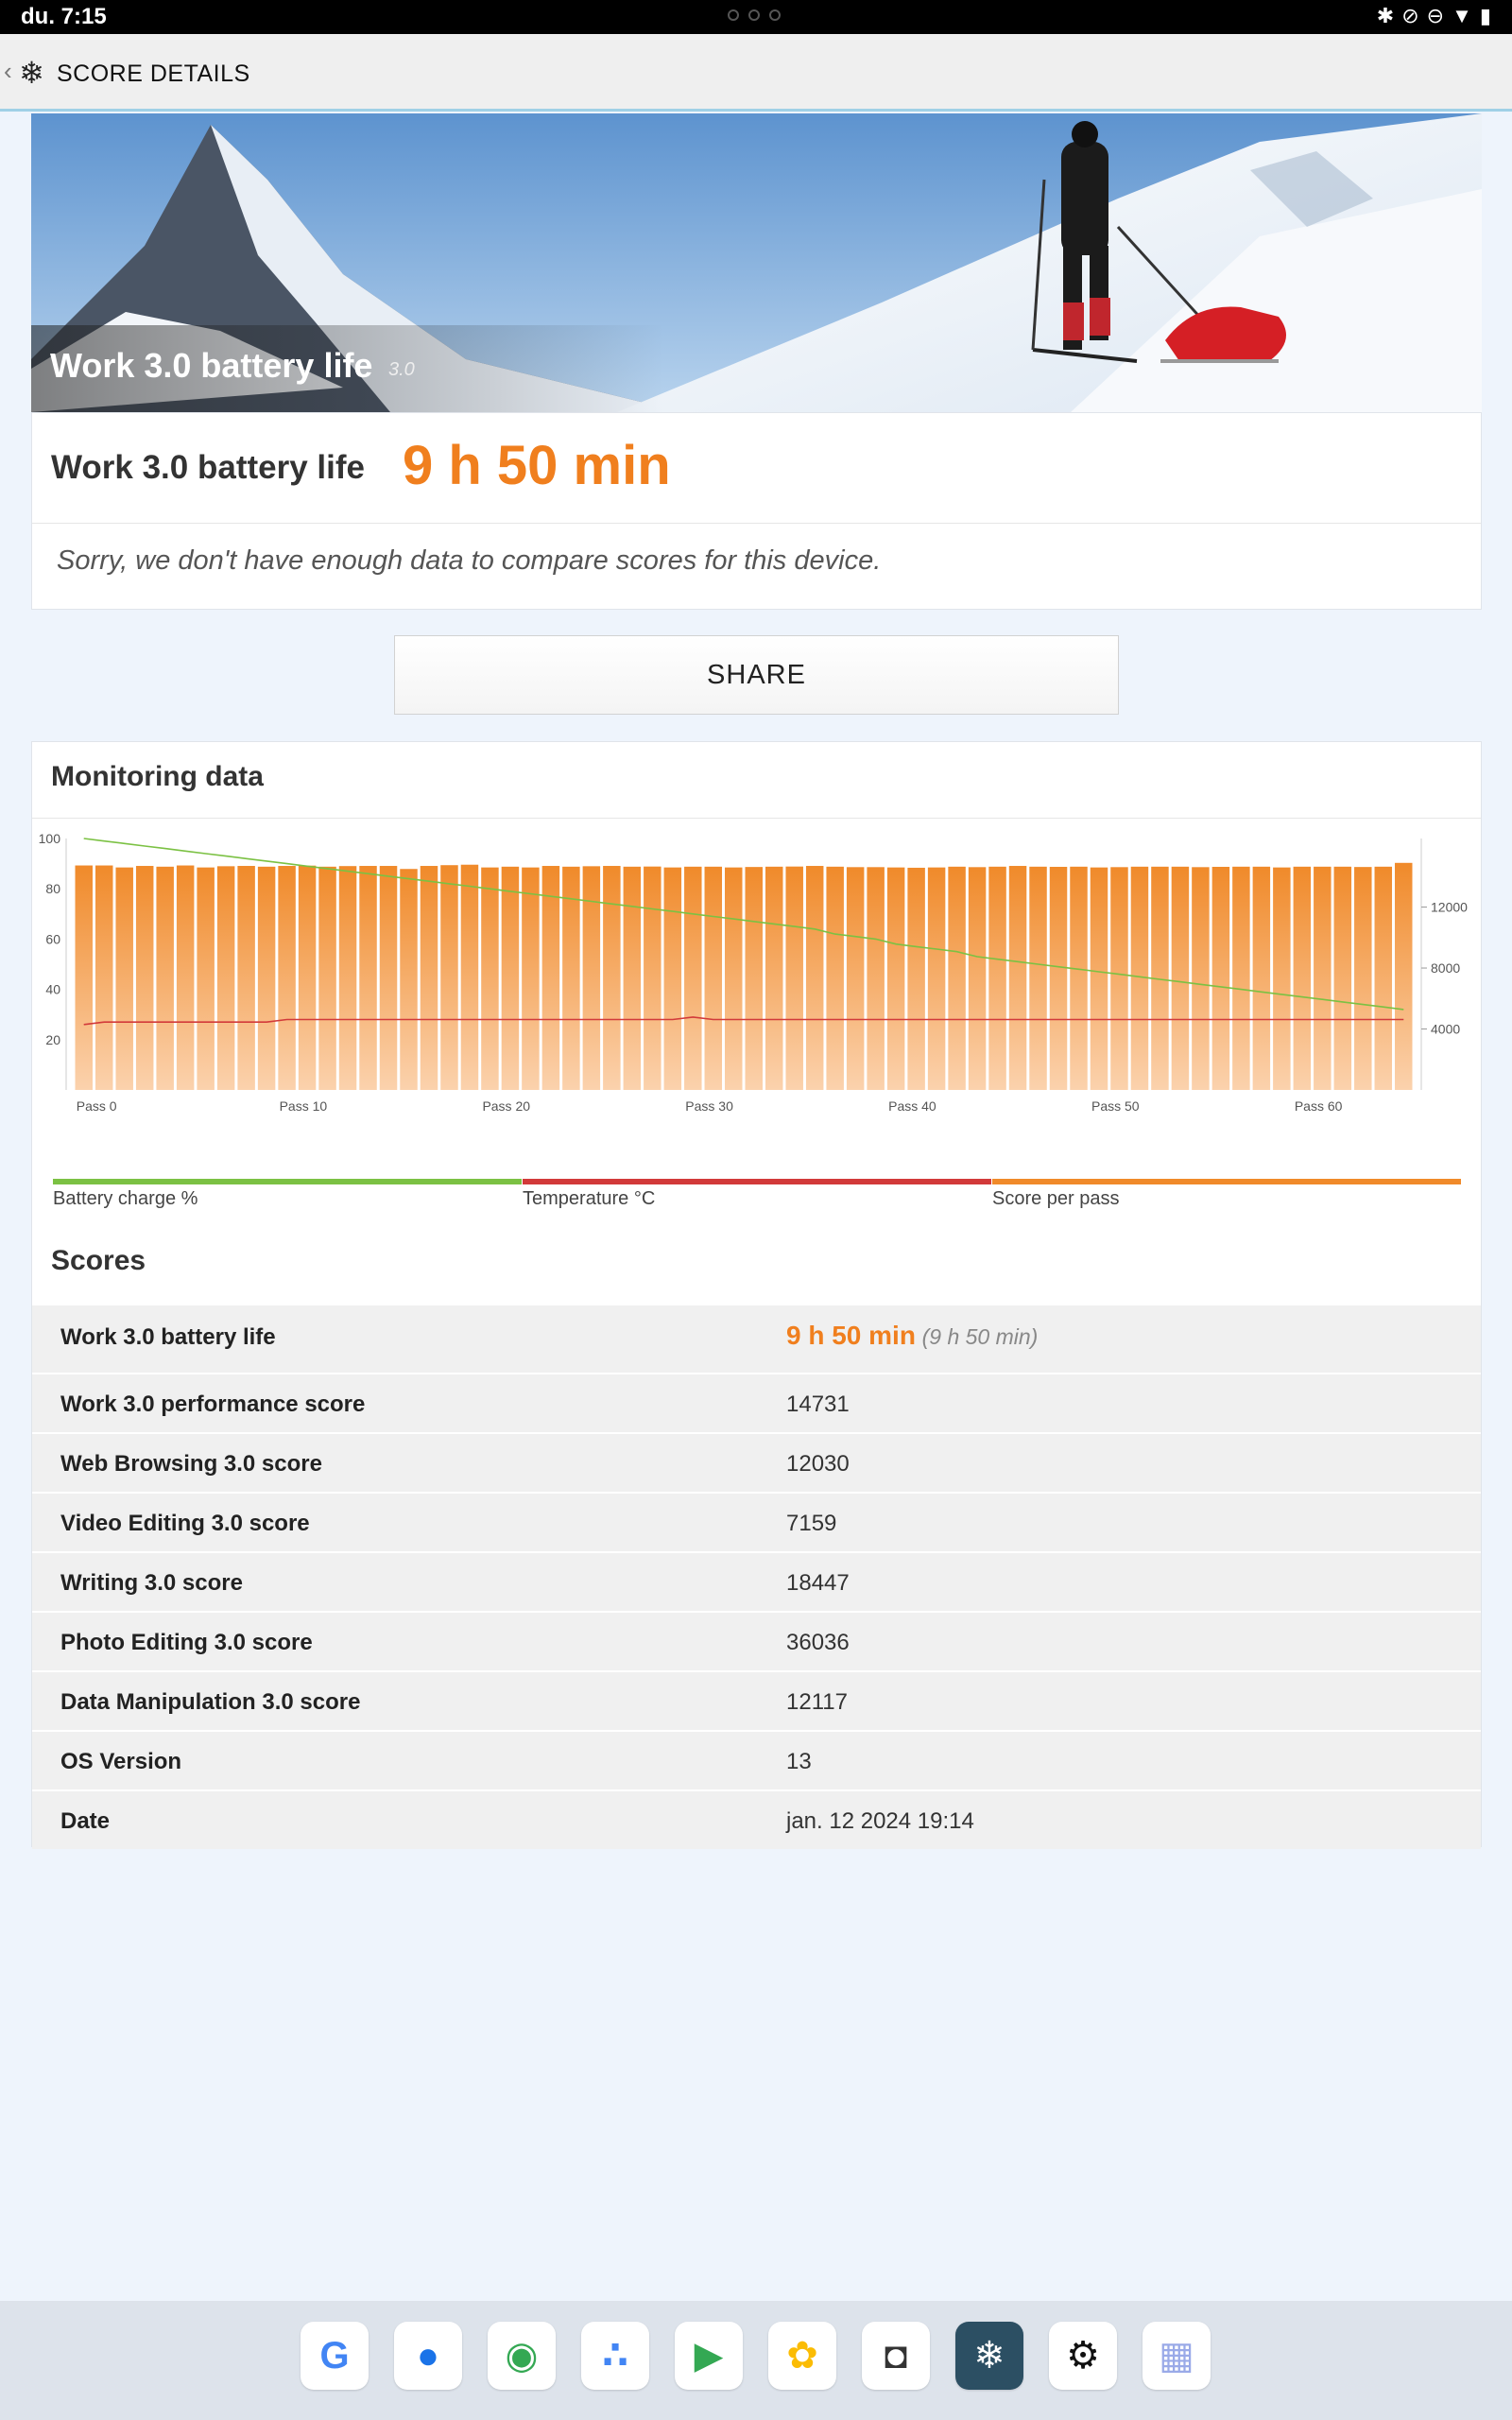  What do you see at coordinates (98, 1260) in the screenshot?
I see `scores-title: Scores` at bounding box center [98, 1260].